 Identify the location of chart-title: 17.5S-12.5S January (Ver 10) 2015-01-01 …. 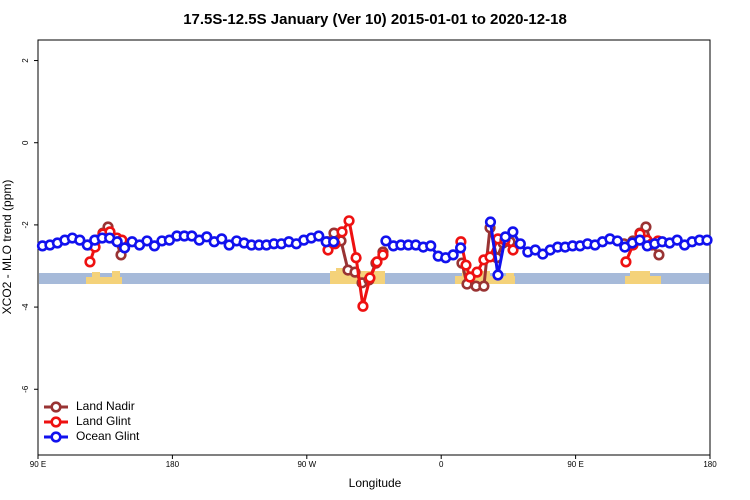
(375, 19).